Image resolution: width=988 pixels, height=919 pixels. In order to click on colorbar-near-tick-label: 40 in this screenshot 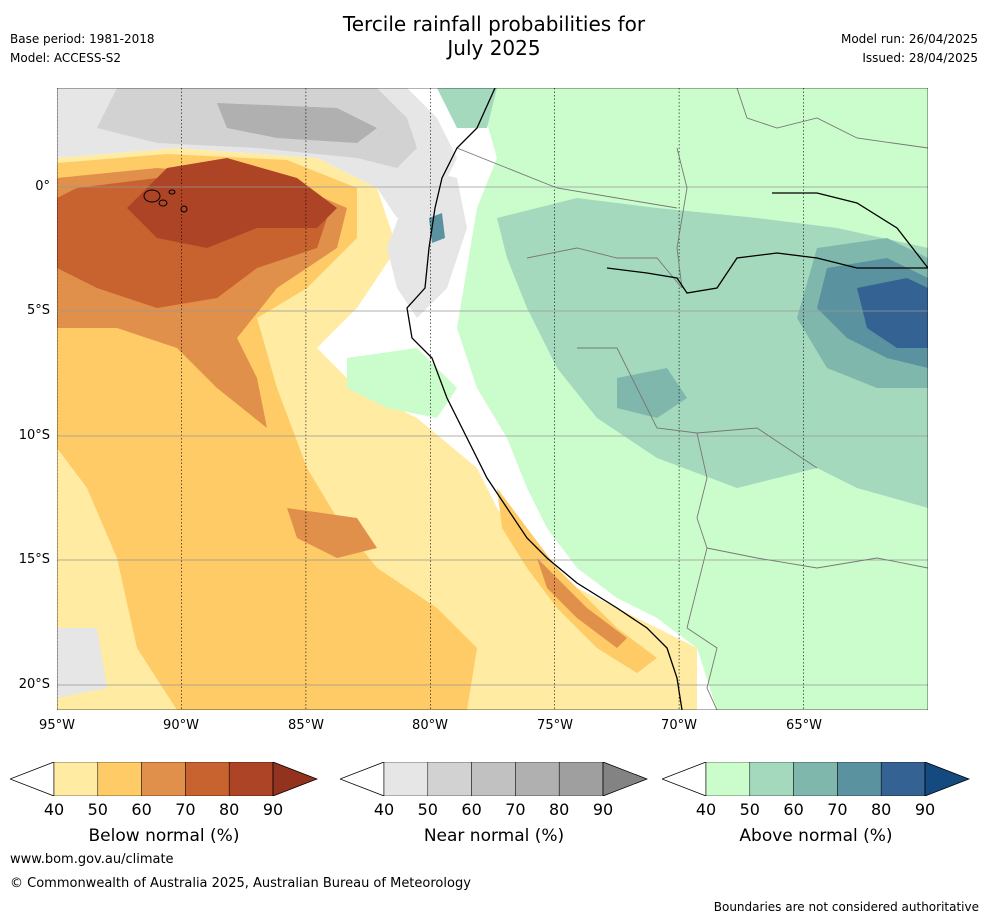, I will do `click(384, 809)`.